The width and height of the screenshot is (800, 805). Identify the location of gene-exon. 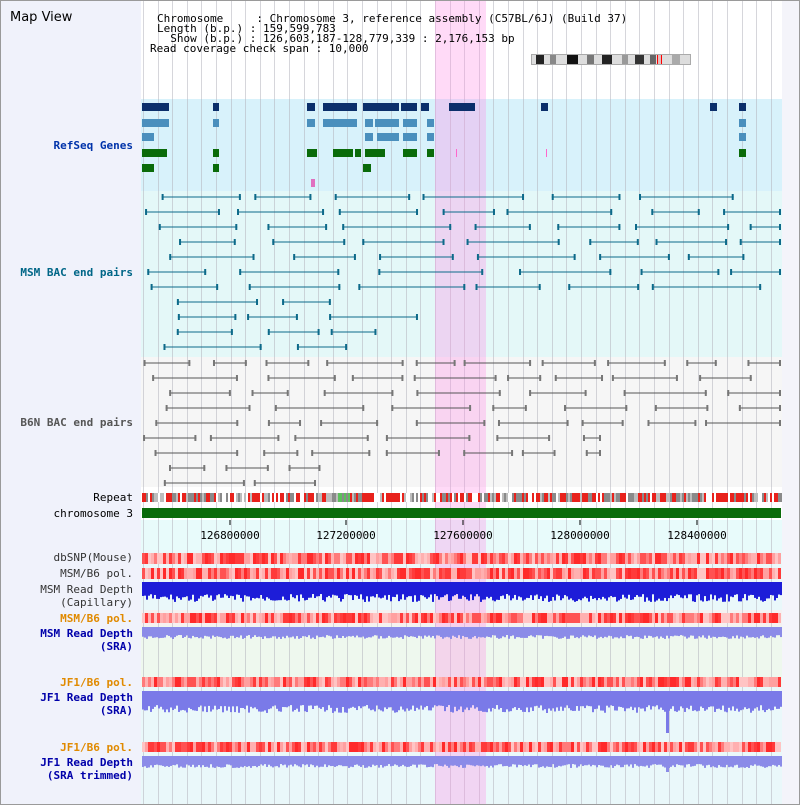
(340, 123).